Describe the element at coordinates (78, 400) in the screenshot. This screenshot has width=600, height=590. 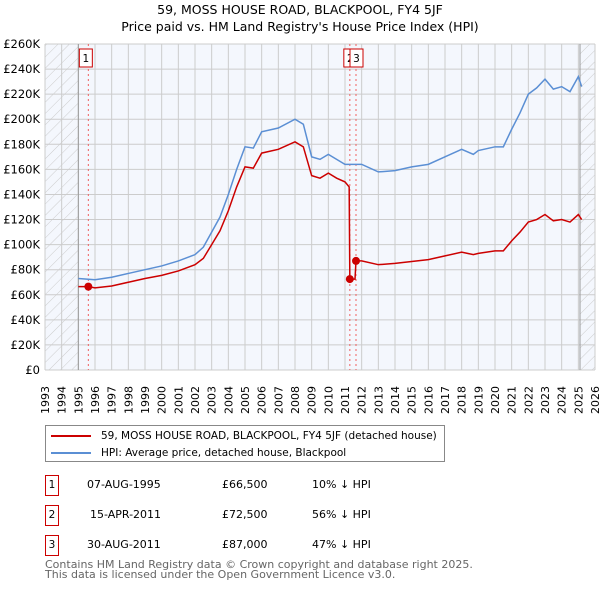
I see `x-tick-label: 1995` at that location.